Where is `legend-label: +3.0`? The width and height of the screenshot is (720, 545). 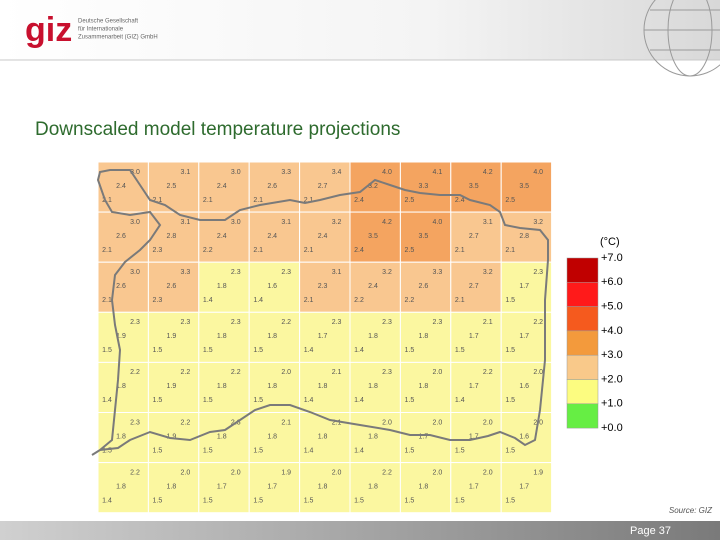 legend-label: +3.0 is located at coordinates (612, 355).